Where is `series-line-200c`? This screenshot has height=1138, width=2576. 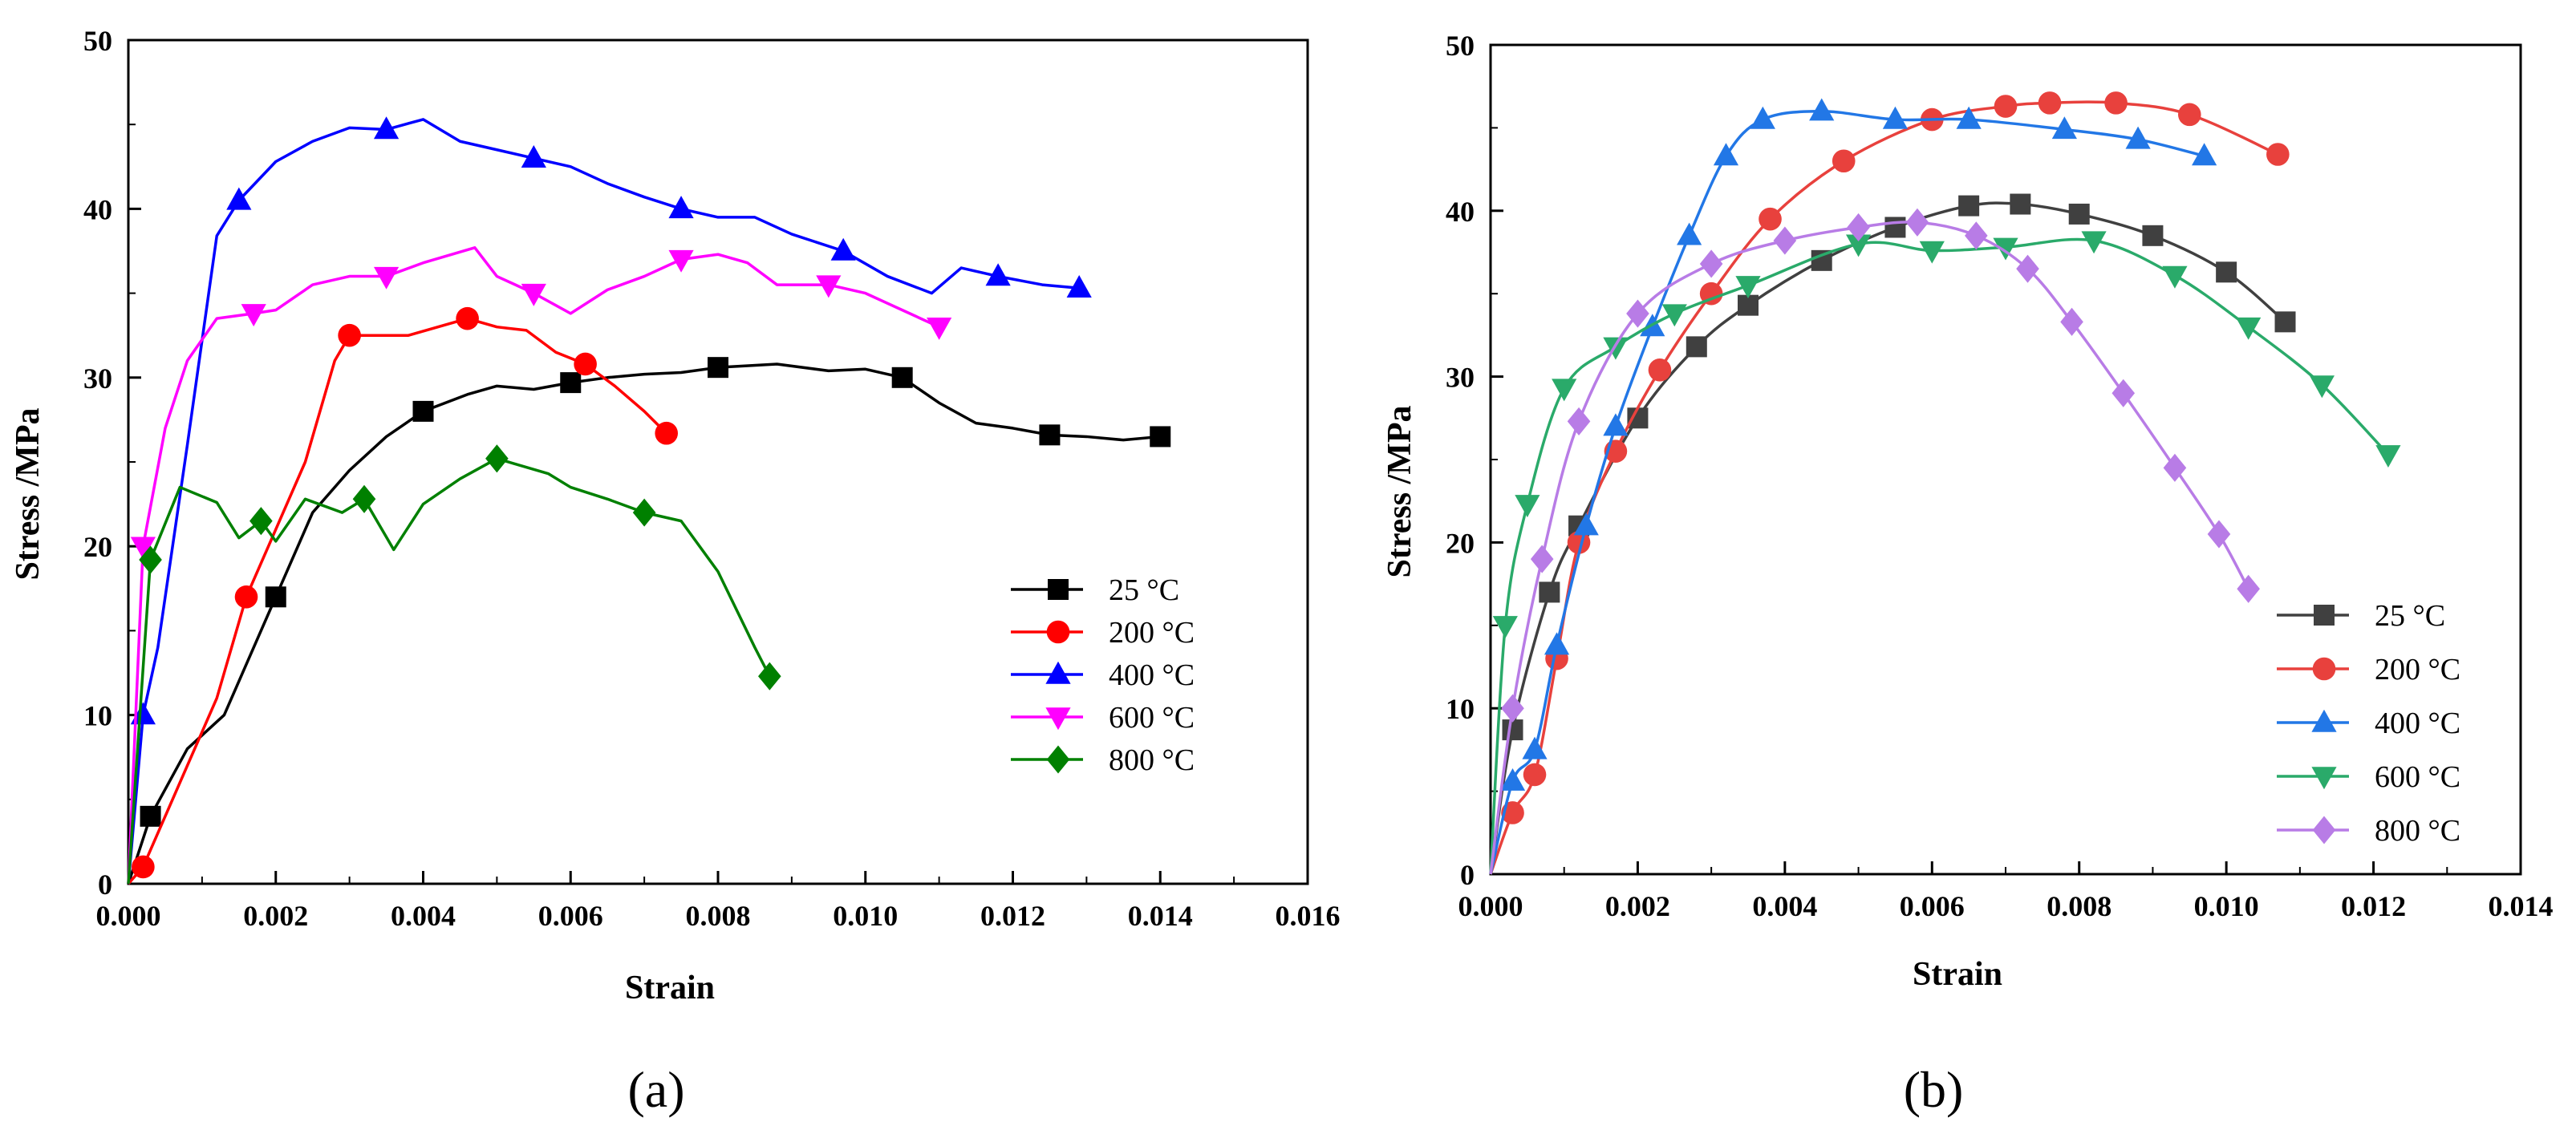 series-line-200c is located at coordinates (397, 601).